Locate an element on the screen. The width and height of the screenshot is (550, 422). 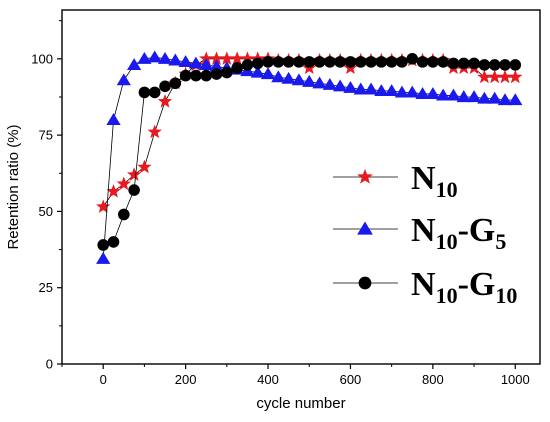
legend: N10 N10-G5 N10-G10 is located at coordinates (425, 234).